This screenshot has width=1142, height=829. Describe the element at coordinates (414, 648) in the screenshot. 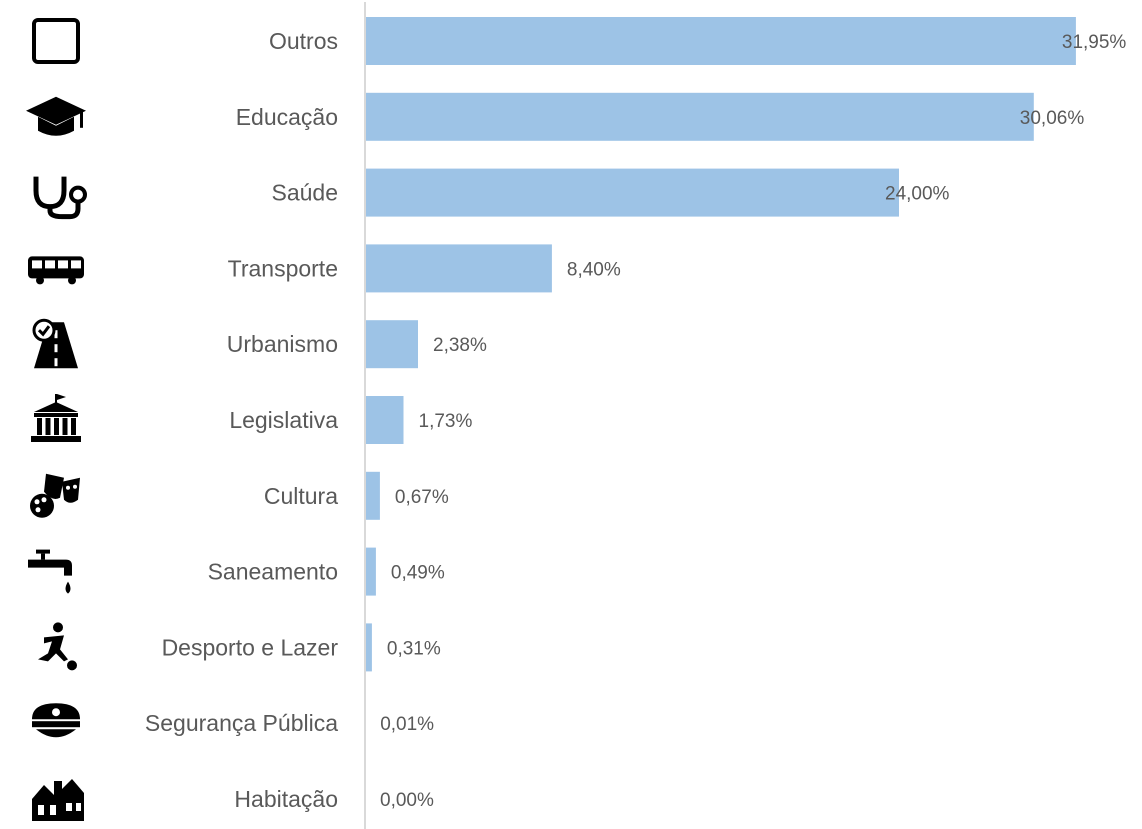

I see `value-label-desporto-e-lazer: 0,31%` at that location.